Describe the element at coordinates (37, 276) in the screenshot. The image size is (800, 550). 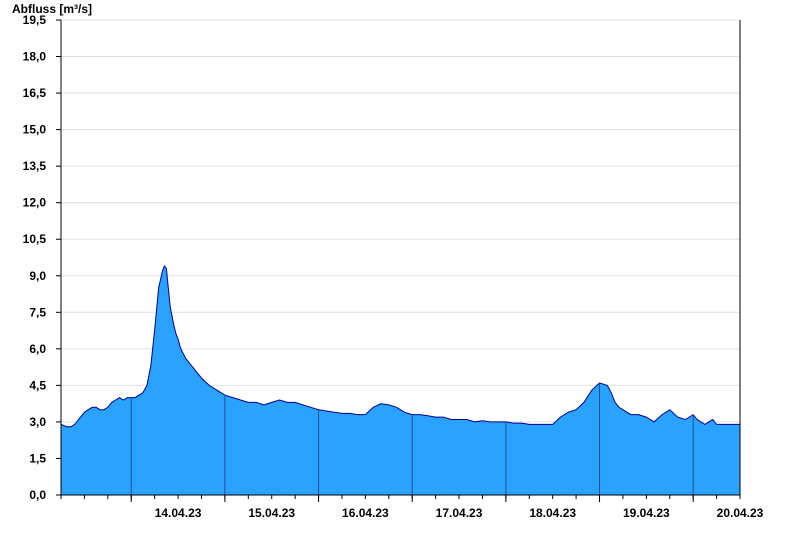
I see `y-tick-label: 9,0` at that location.